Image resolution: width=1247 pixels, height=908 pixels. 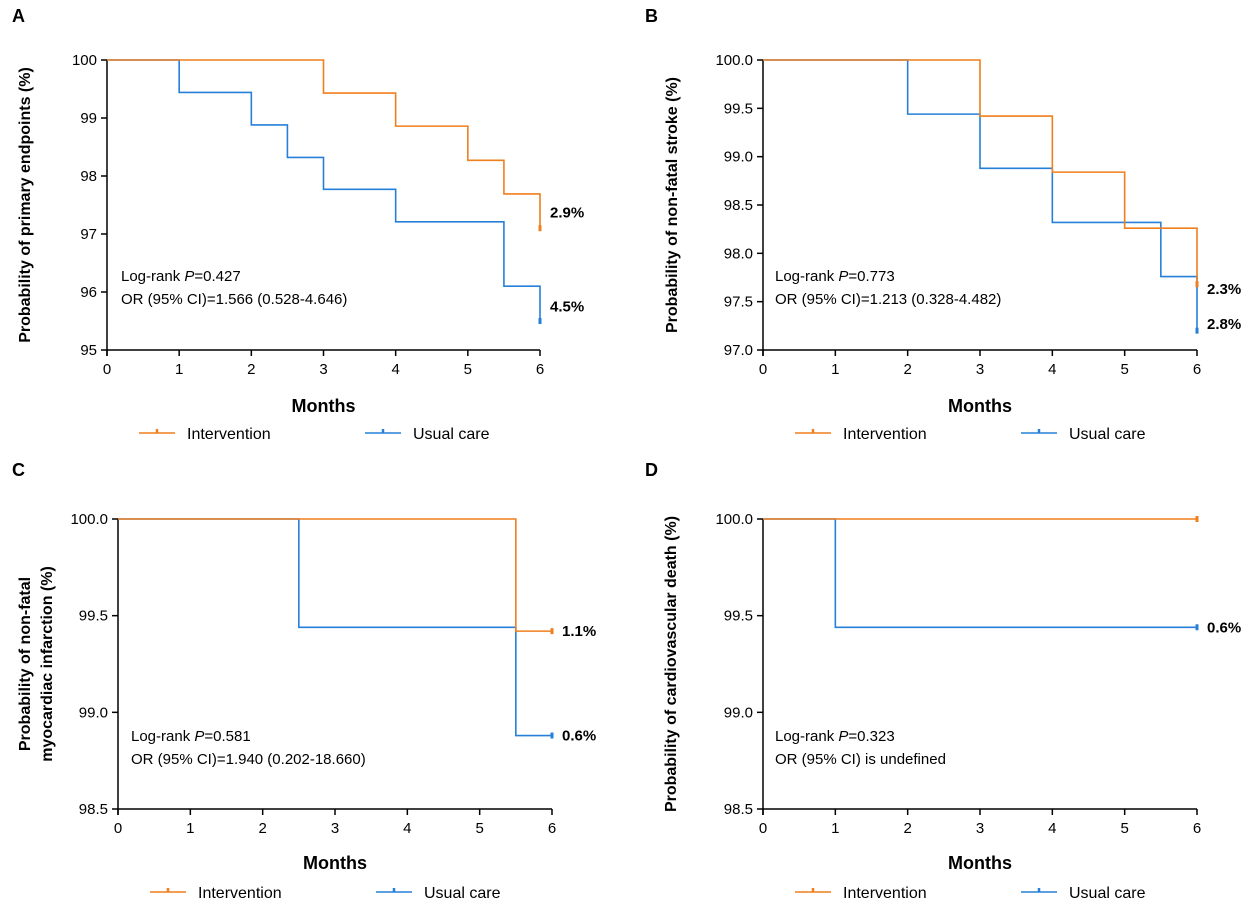 What do you see at coordinates (1224, 324) in the screenshot?
I see `end-label: 2.8%` at bounding box center [1224, 324].